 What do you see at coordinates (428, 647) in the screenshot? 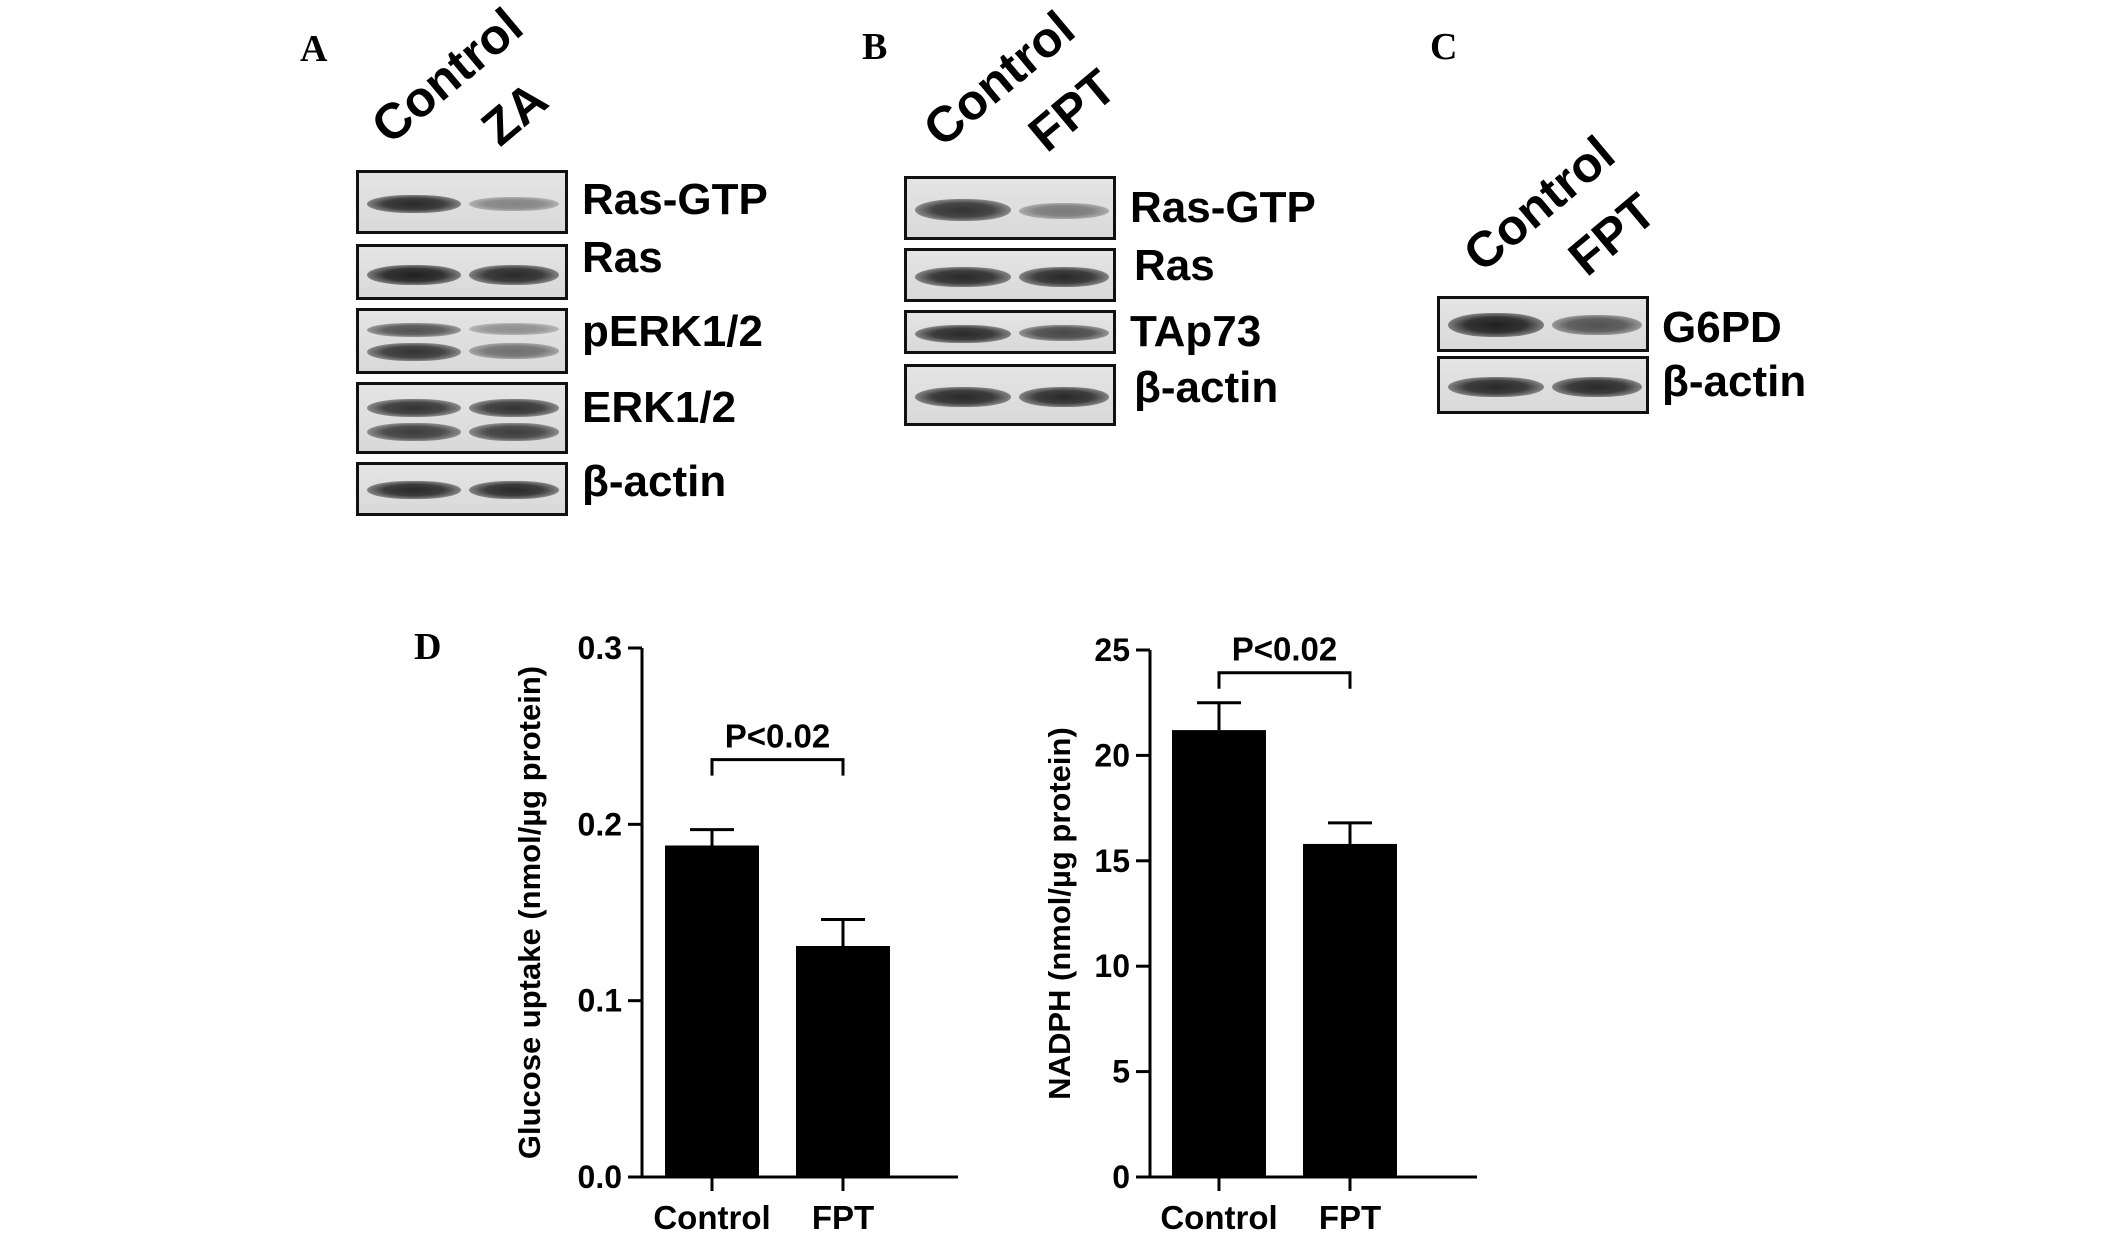
I see `panel-label-d: D` at bounding box center [428, 647].